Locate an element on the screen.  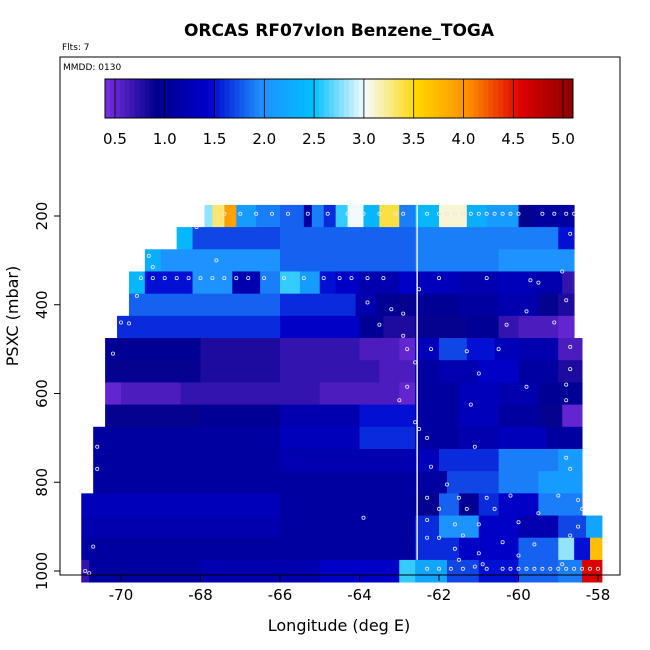
colorbar: 0.5 1.0 1.5 2.0 2.5 3.0 3.5 4.0 4.5 5.0 is located at coordinates (339, 113).